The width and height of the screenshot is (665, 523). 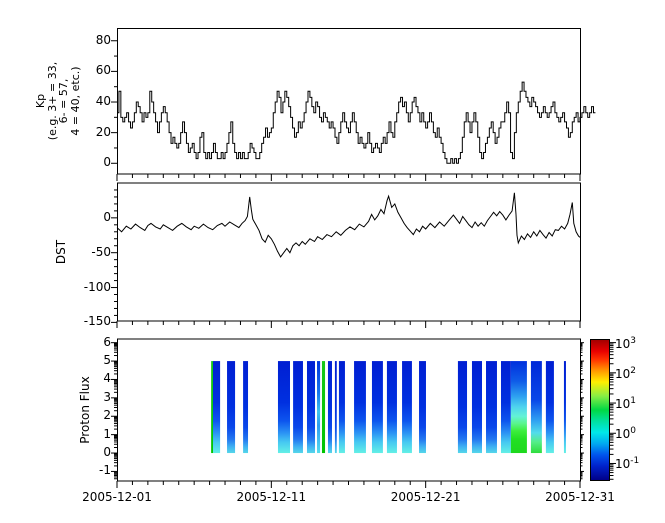 What do you see at coordinates (580, 497) in the screenshot?
I see `x-axis-date-label: 2005-12-31` at bounding box center [580, 497].